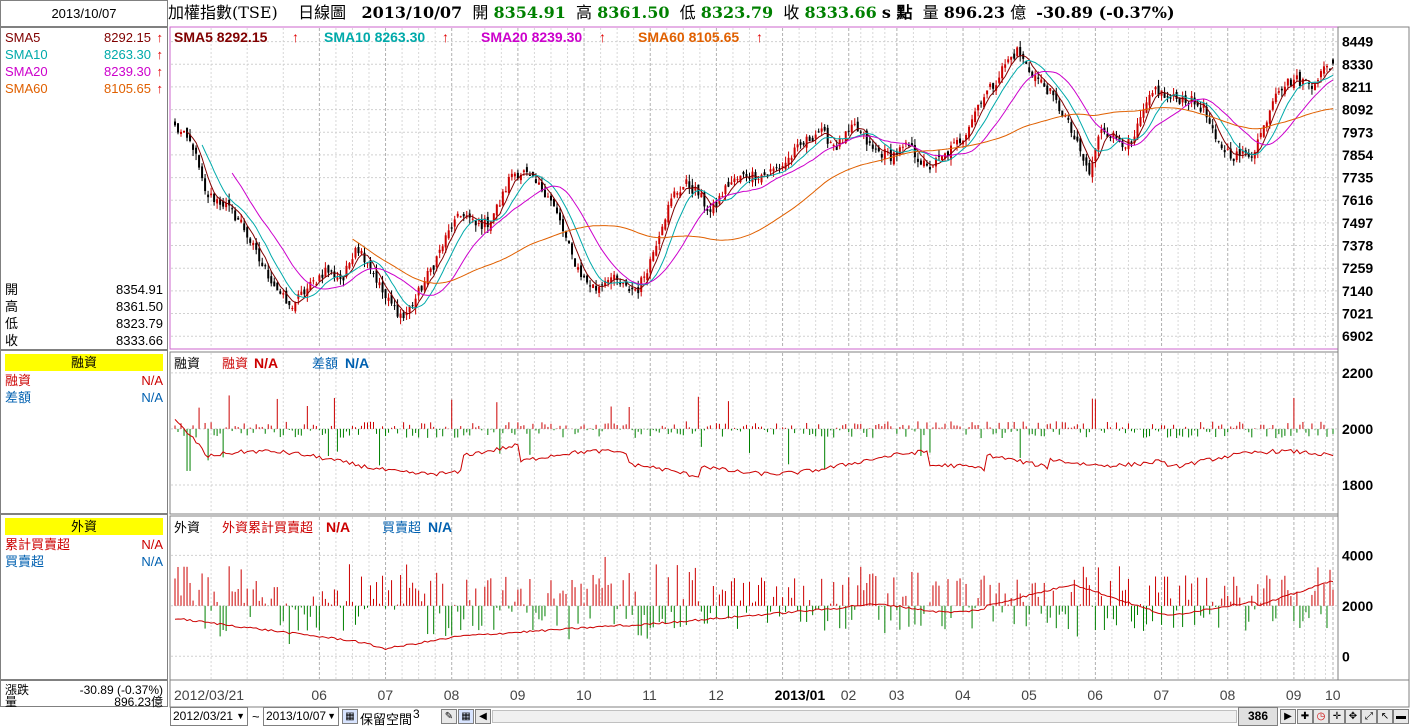 The height and width of the screenshot is (728, 1410). Describe the element at coordinates (84, 13) in the screenshot. I see `date-box: 2013/10/07` at that location.